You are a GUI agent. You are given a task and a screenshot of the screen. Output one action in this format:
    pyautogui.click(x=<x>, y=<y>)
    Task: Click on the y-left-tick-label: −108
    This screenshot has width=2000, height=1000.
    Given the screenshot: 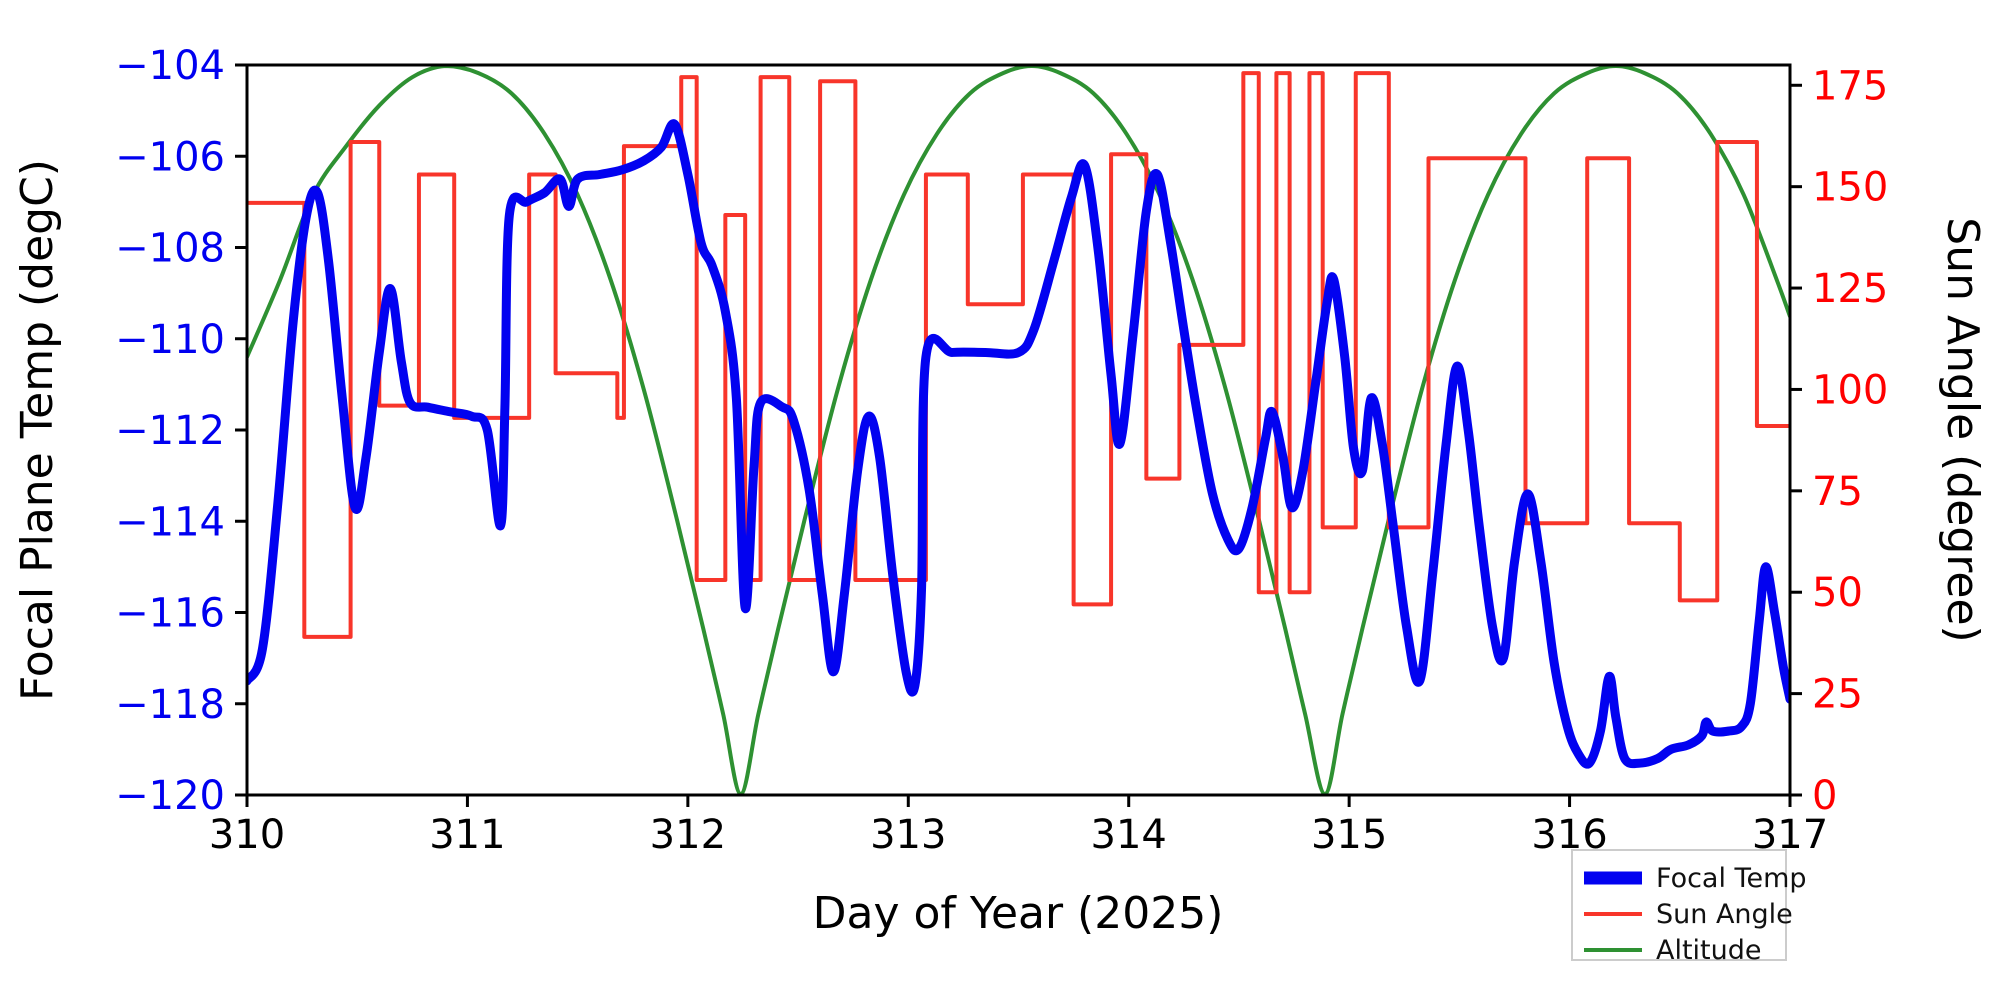 What is the action you would take?
    pyautogui.click(x=170, y=249)
    